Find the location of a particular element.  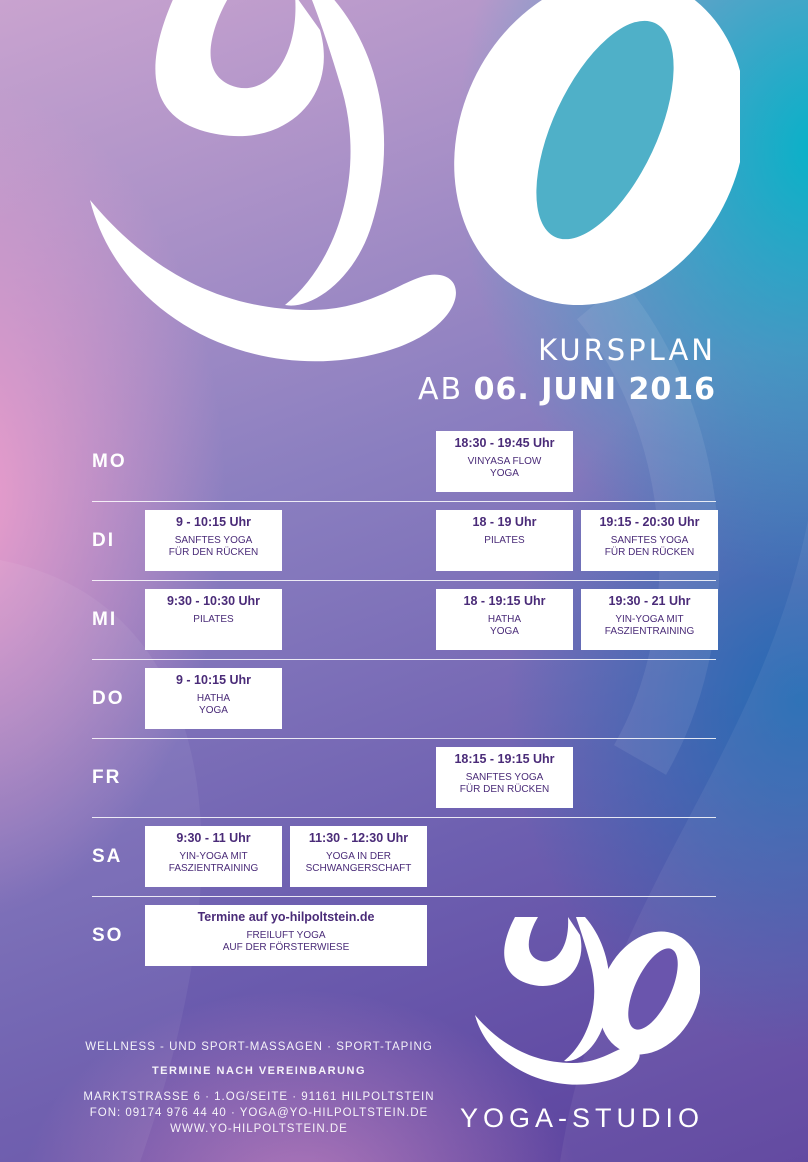

day-label: FR is located at coordinates (107, 777).